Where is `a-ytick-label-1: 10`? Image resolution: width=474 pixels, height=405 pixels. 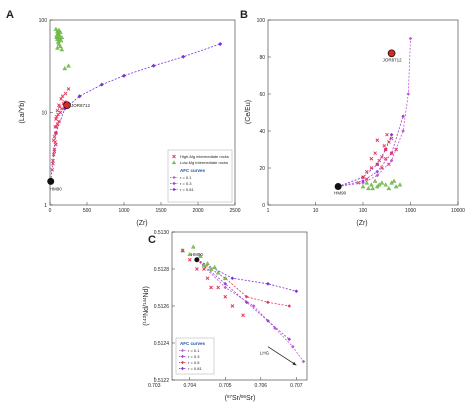 a-ytick-label-1: 10 is located at coordinates (44, 113).